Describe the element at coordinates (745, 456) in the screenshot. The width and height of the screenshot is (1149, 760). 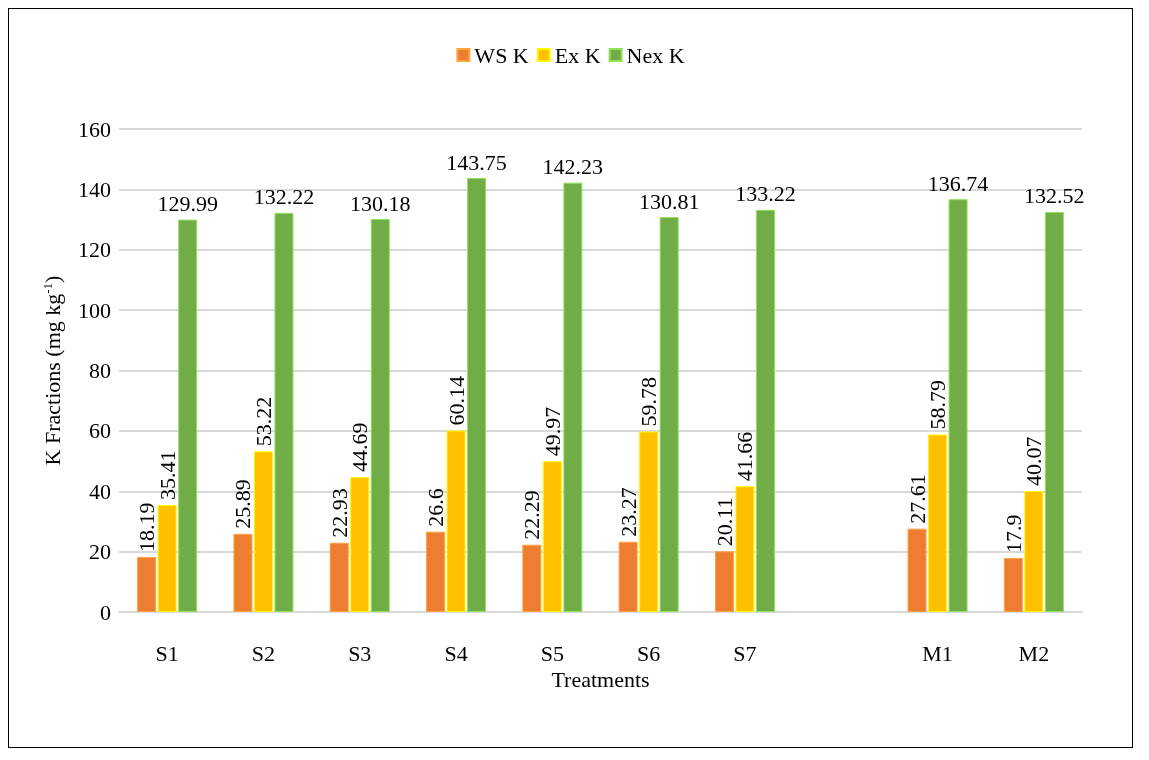
I see `data-label: 41.66` at that location.